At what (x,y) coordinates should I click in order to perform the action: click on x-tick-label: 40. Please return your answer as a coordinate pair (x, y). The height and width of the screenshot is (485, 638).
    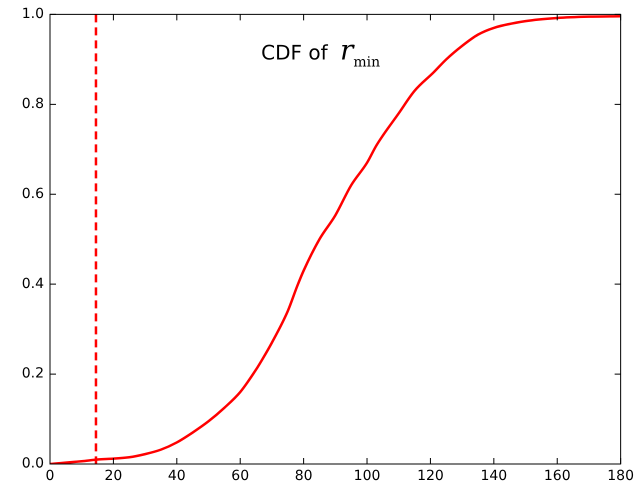
    Looking at the image, I should click on (177, 476).